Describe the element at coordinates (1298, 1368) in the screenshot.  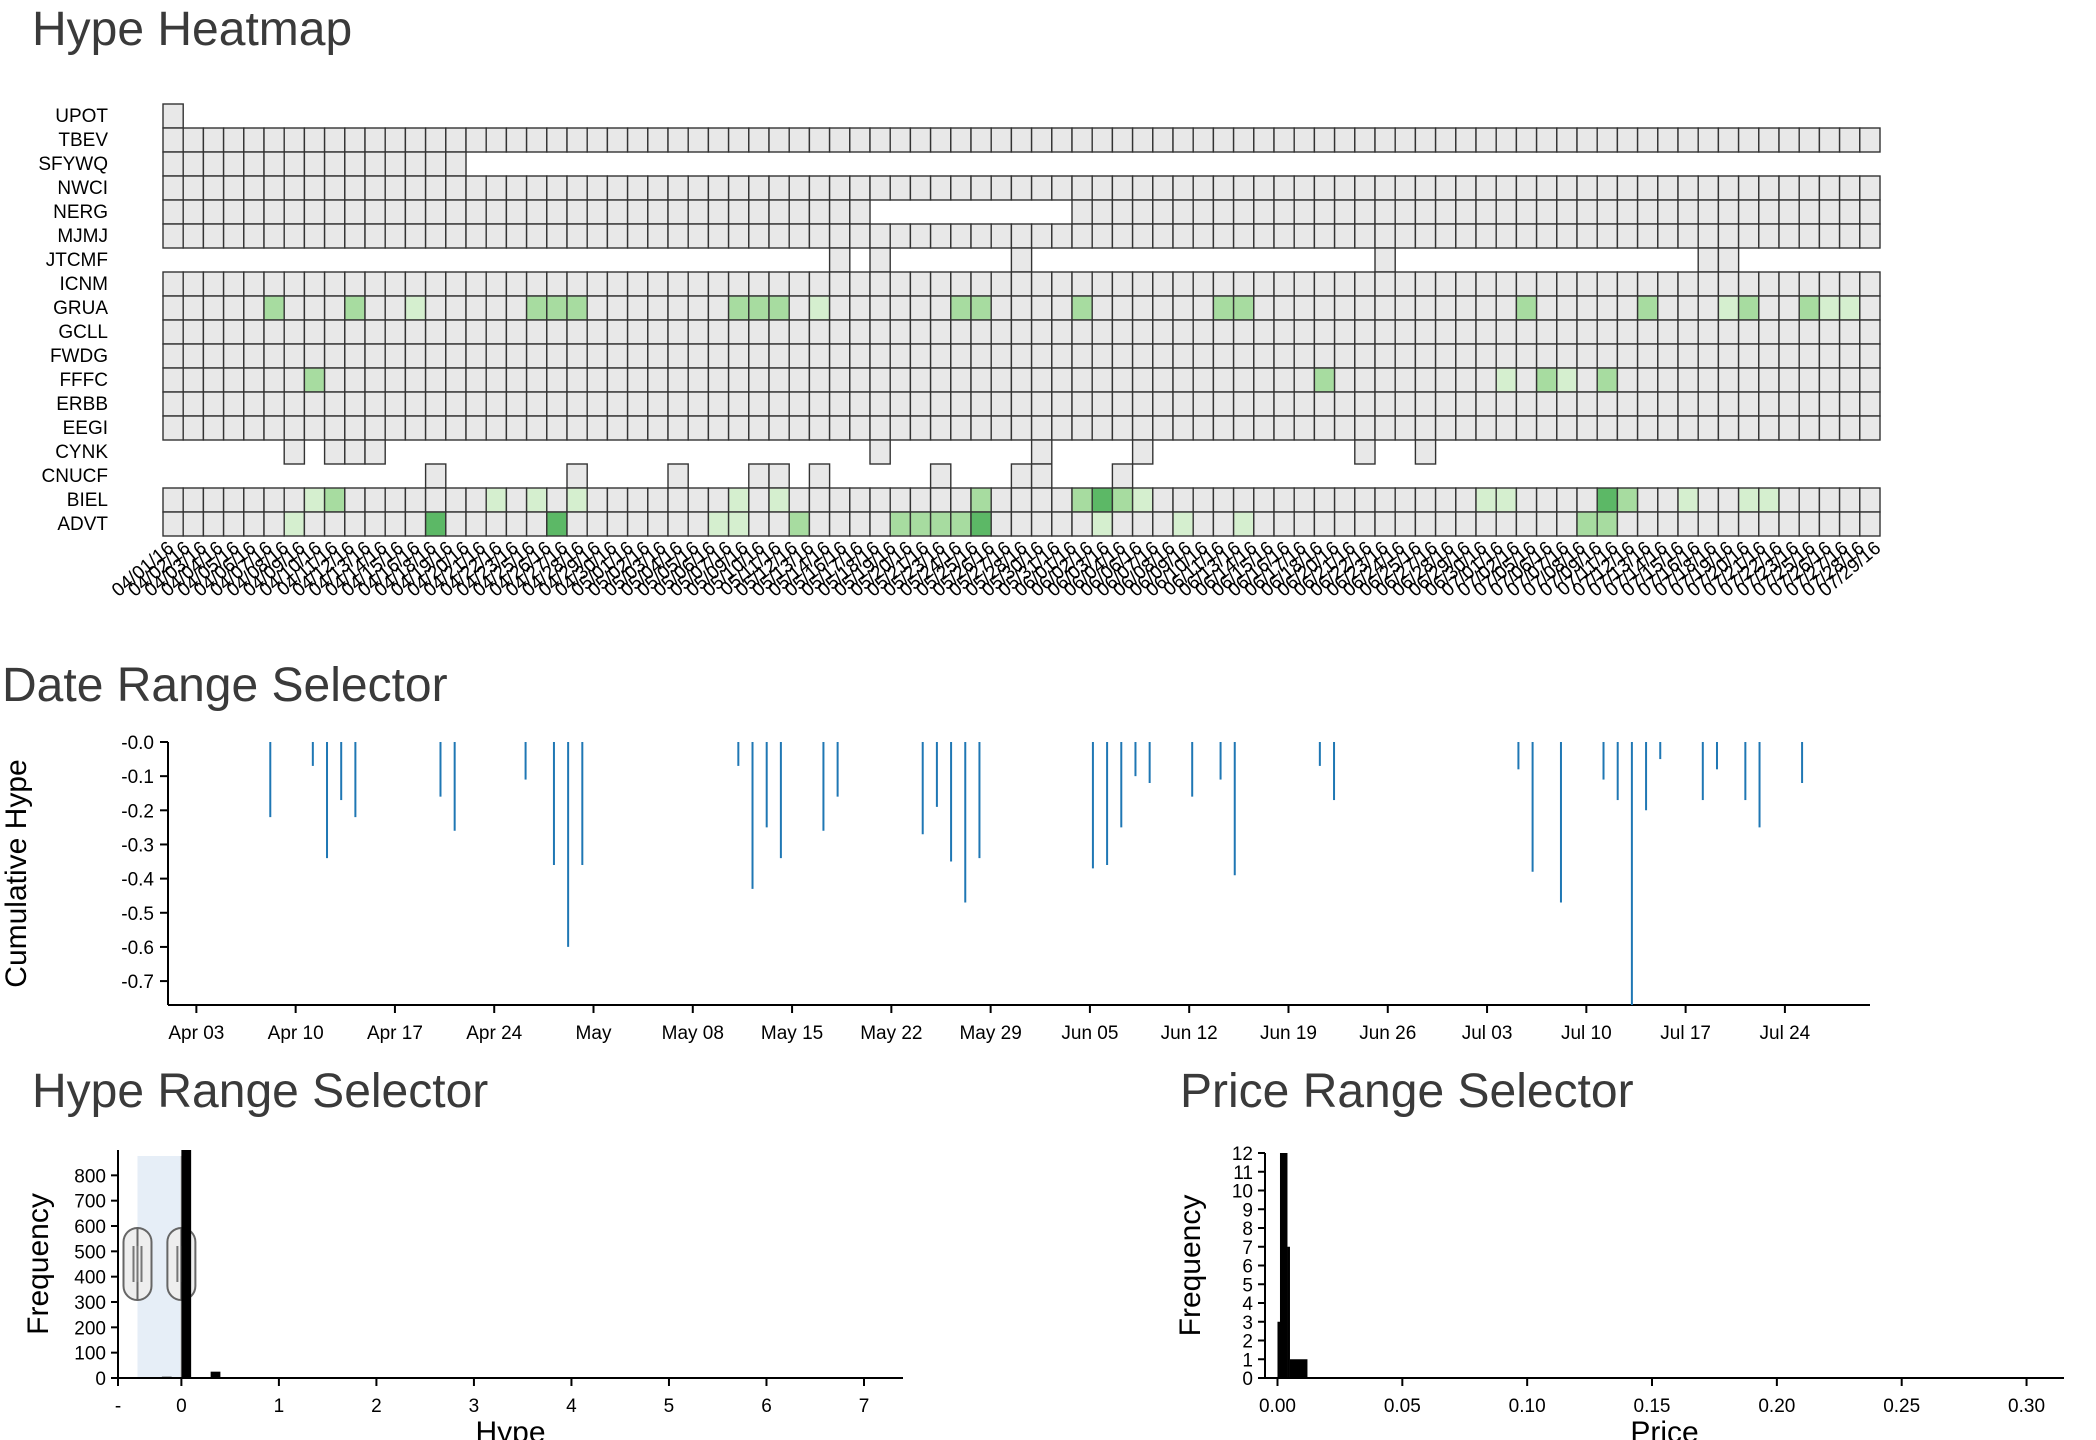
I see `price-hist-bar` at that location.